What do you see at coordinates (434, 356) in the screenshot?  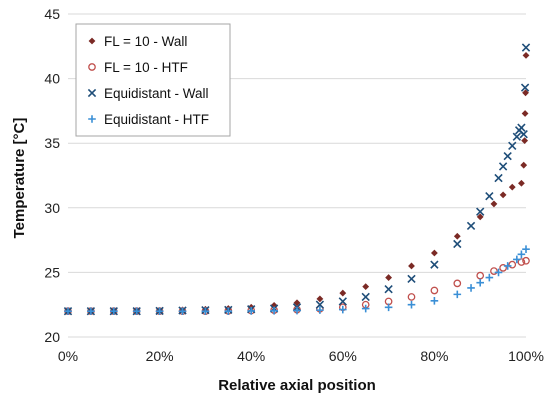 I see `x-tick-label: 80%` at bounding box center [434, 356].